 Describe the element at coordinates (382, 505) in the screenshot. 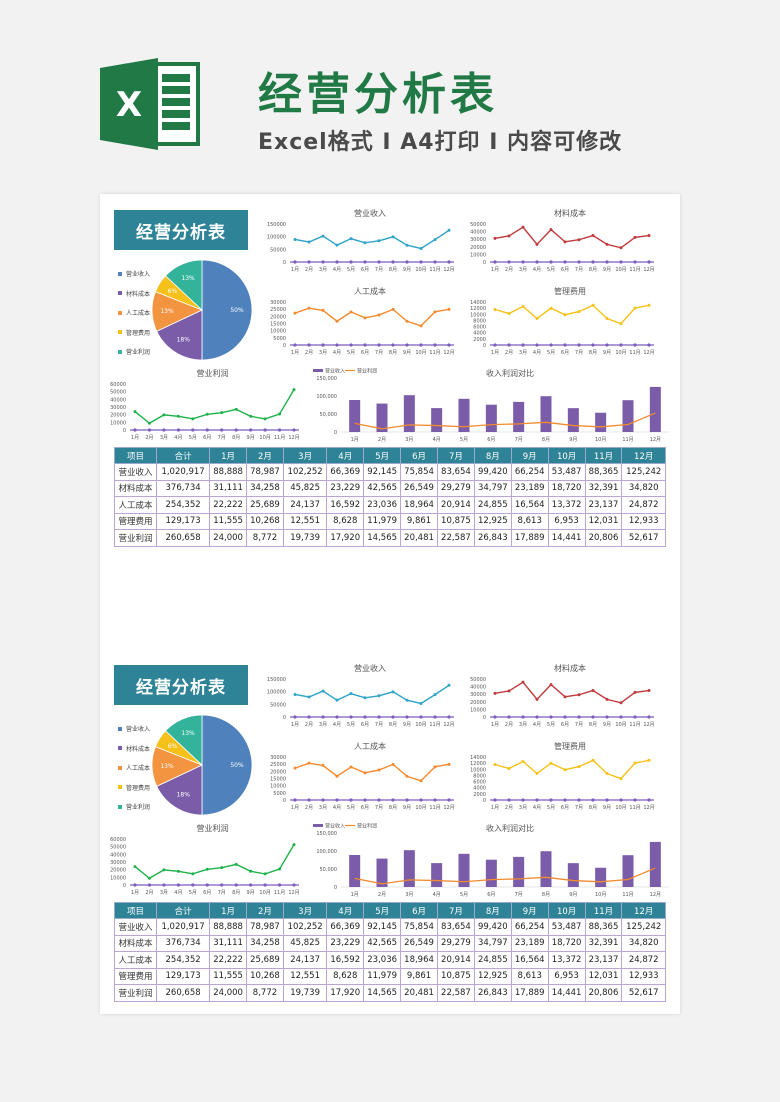

I see `table-cell: 23,036` at that location.